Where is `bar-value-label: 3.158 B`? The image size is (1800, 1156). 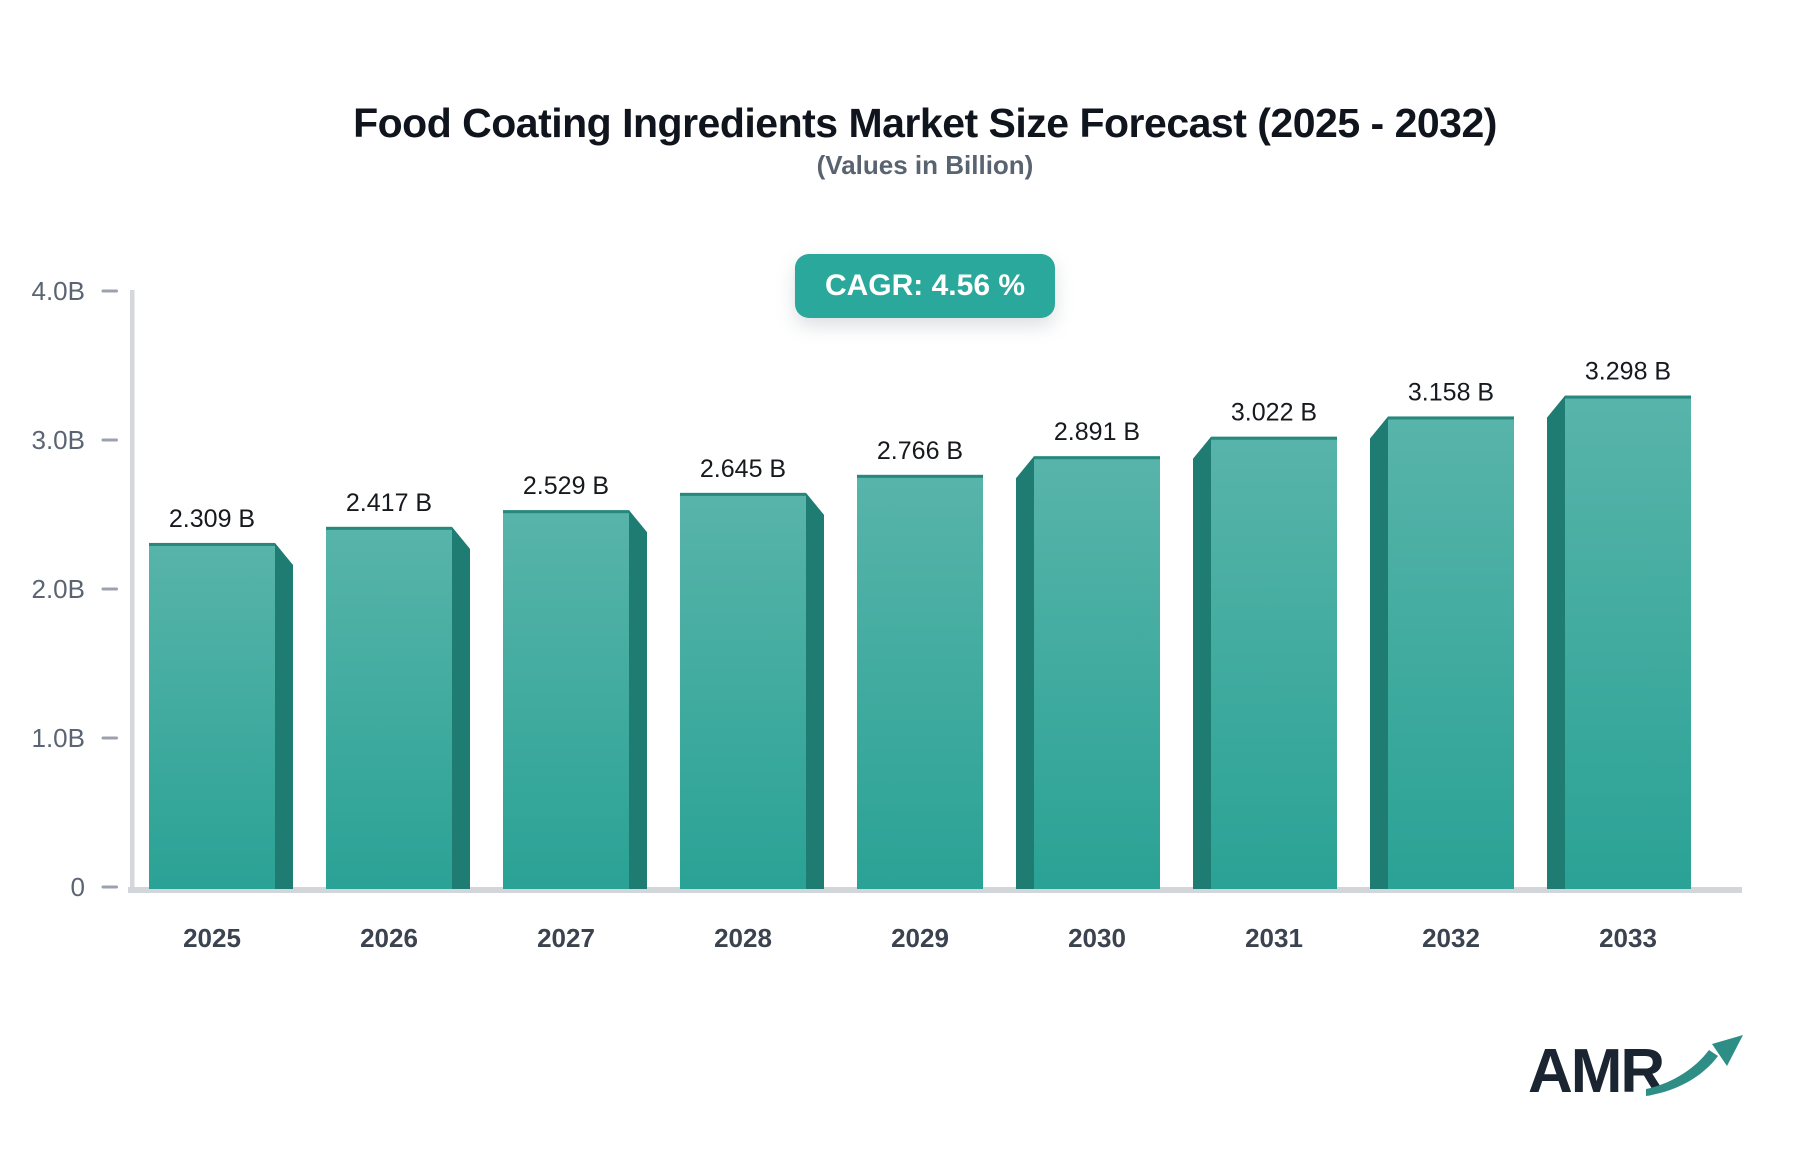
bar-value-label: 3.158 B is located at coordinates (1451, 392).